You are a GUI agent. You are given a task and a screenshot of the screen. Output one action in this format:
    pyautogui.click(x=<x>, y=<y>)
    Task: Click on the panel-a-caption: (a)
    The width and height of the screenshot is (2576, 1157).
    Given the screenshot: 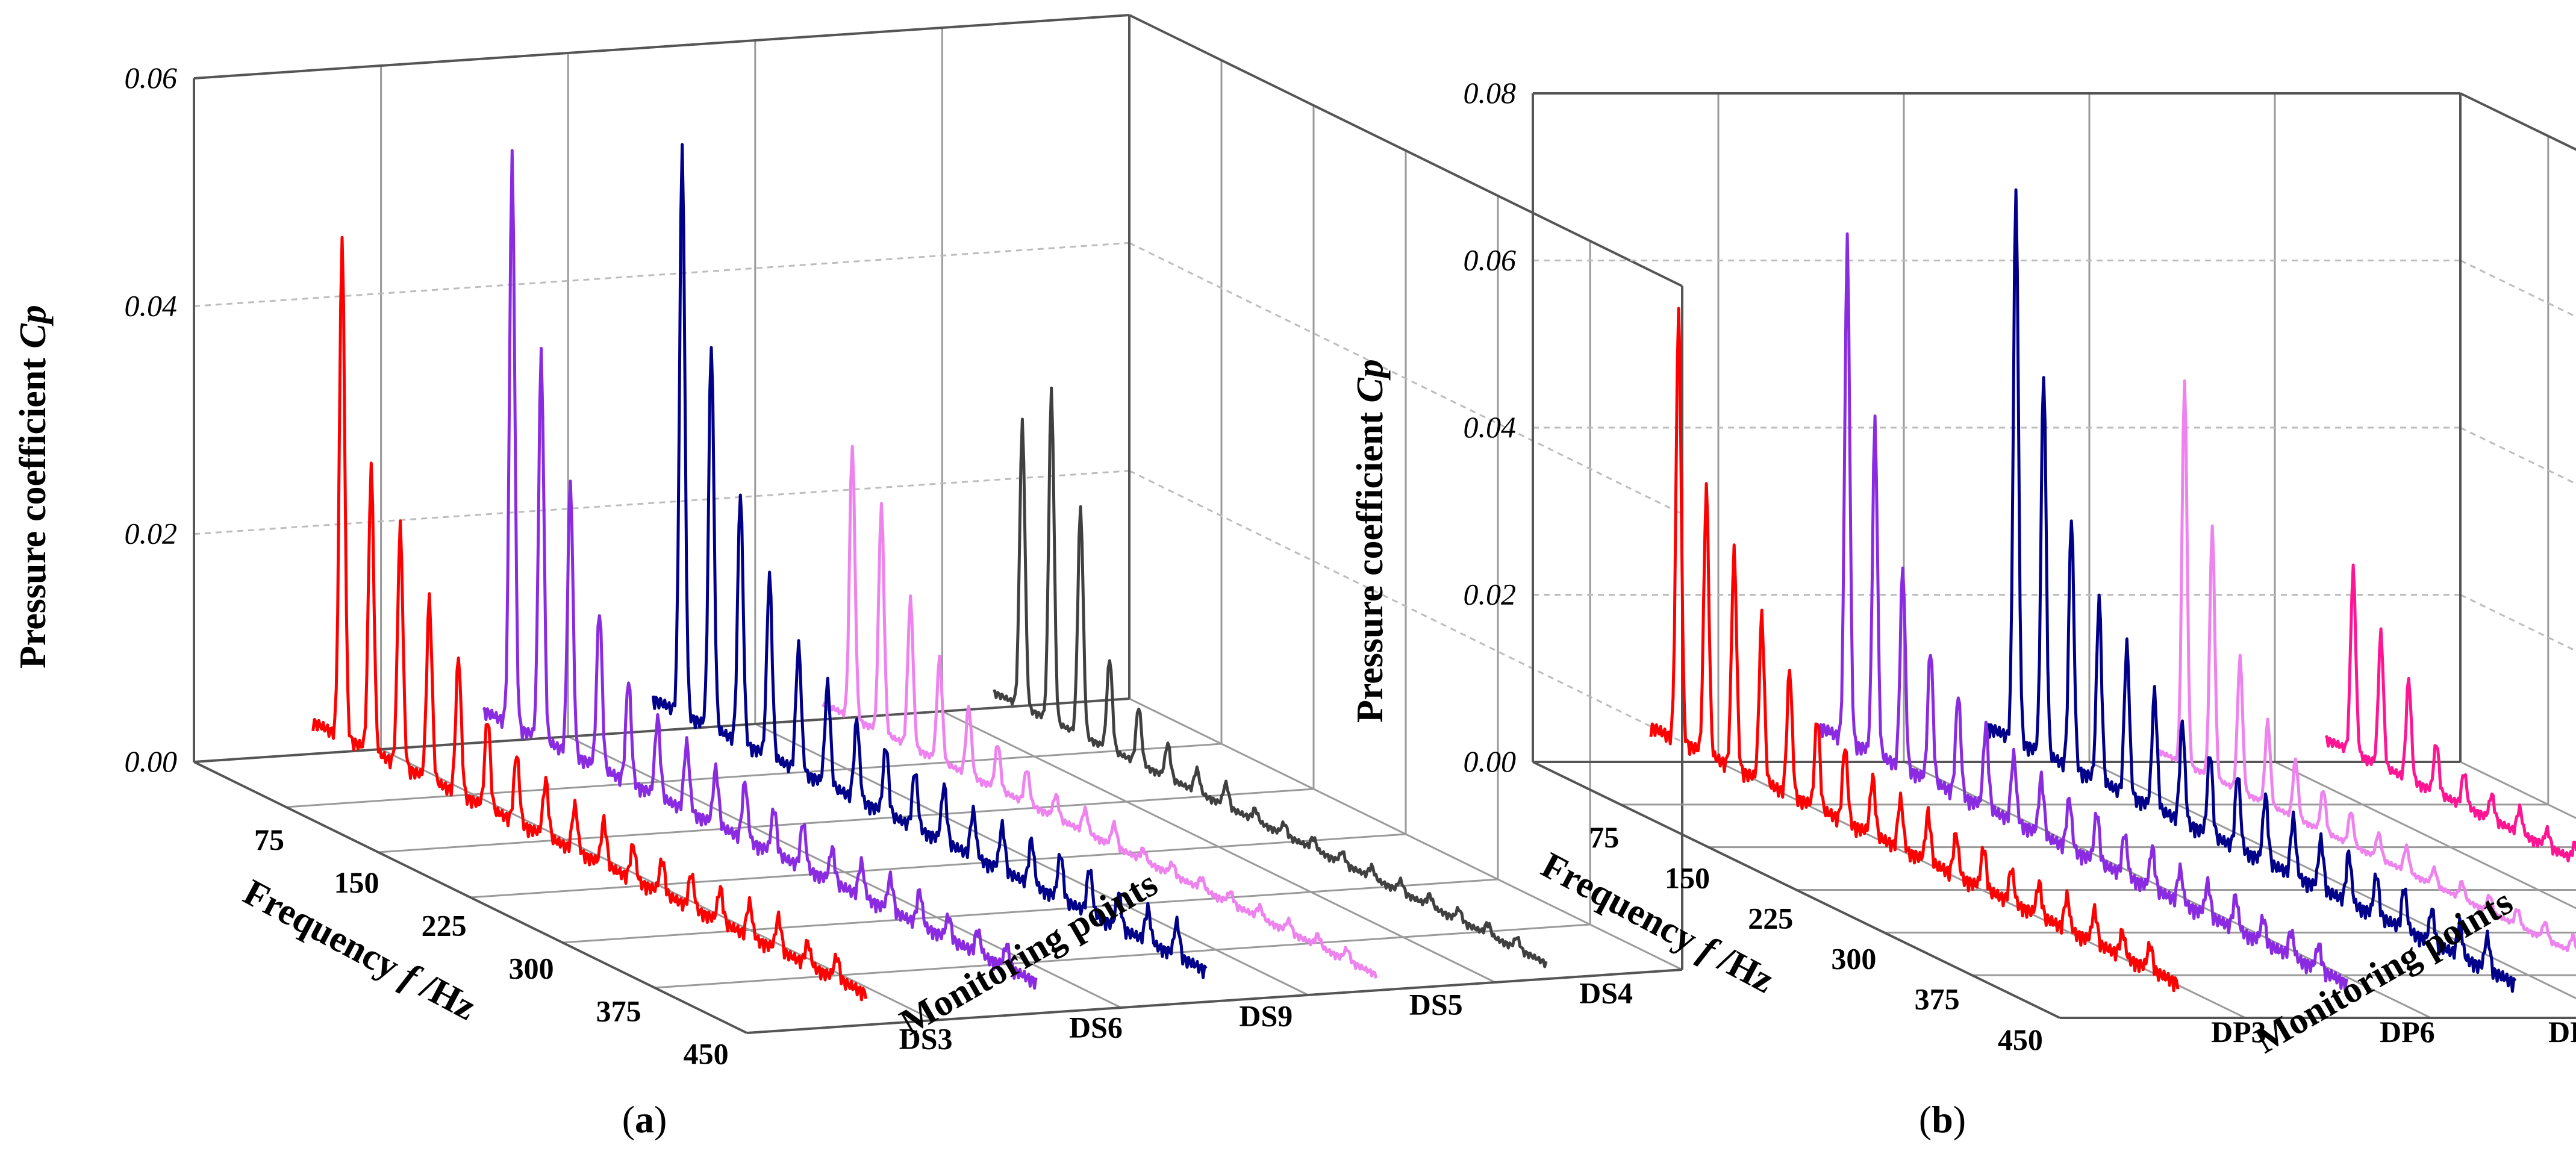 What is the action you would take?
    pyautogui.click(x=644, y=1119)
    